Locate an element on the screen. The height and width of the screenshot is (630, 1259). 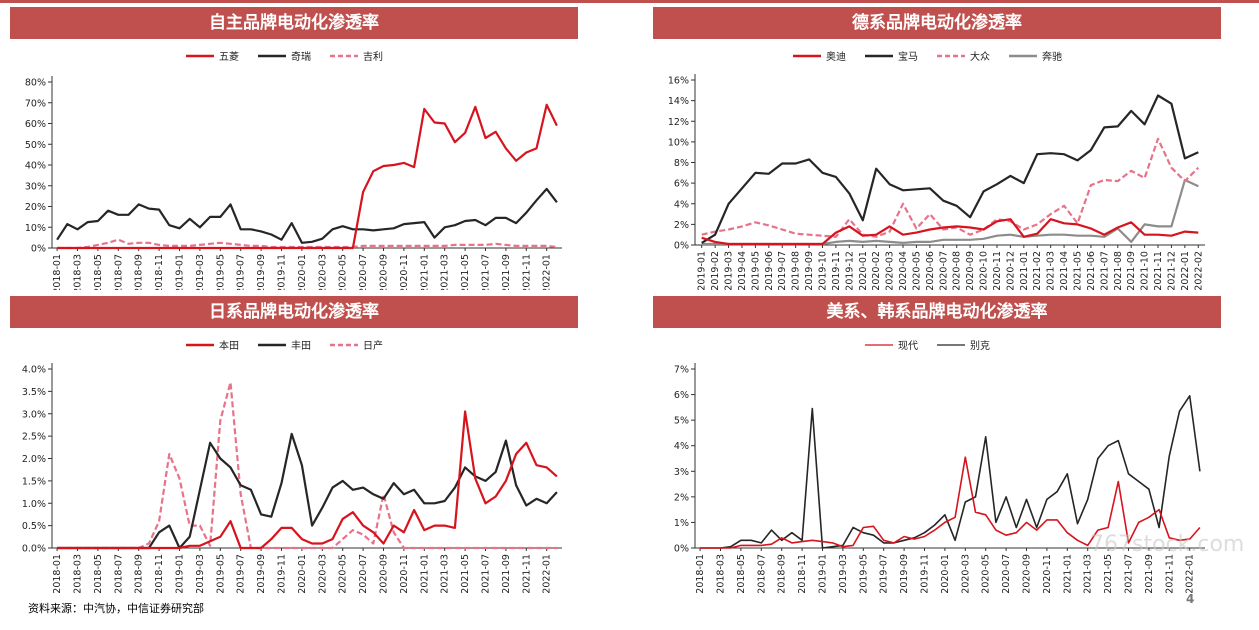
x-tick-label: 2021-02 is located at coordinates (1037, 271).